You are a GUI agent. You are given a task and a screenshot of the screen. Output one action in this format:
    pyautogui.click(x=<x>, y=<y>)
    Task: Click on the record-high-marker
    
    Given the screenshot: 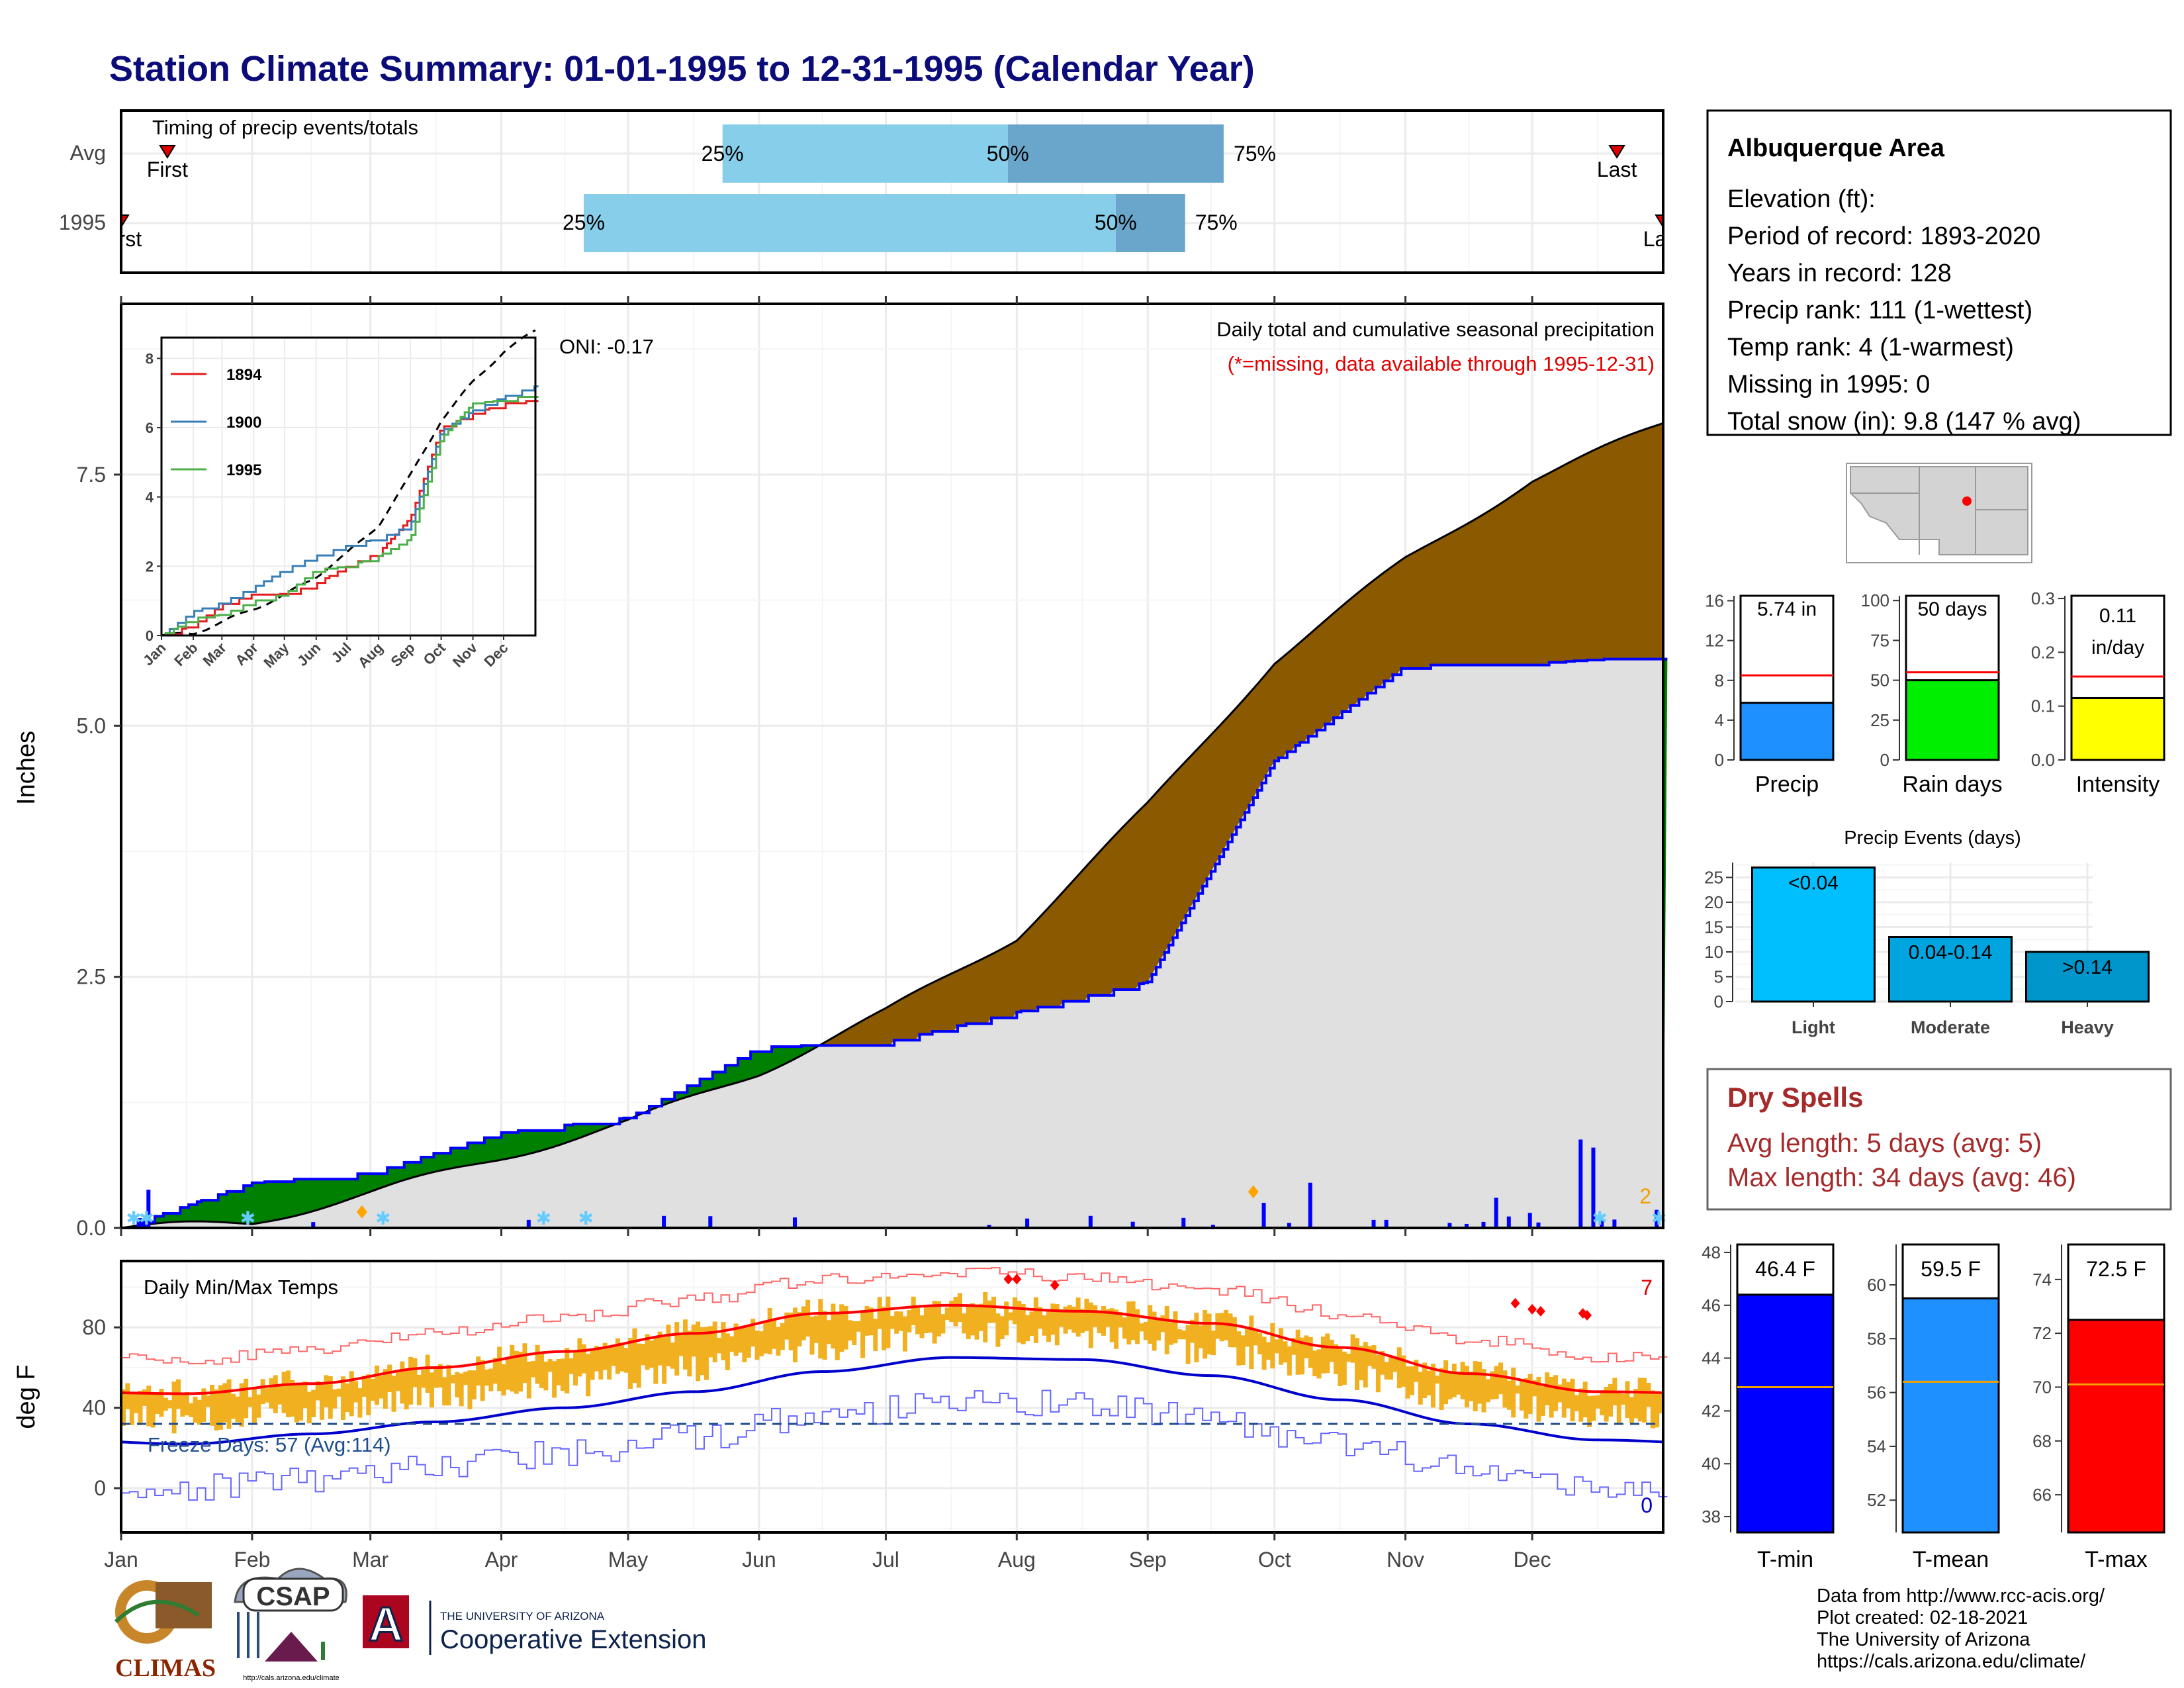 What is the action you would take?
    pyautogui.click(x=1587, y=1315)
    